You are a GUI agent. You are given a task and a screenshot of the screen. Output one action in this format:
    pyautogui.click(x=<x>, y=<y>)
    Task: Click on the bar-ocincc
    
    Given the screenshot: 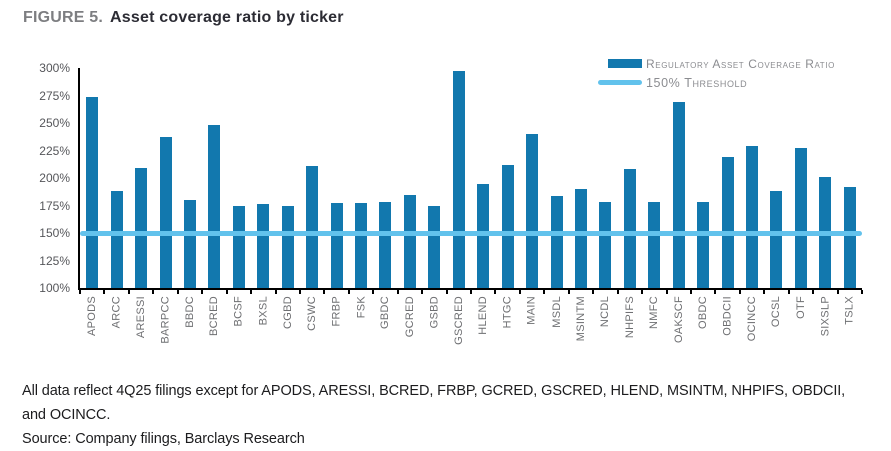 What is the action you would take?
    pyautogui.click(x=752, y=217)
    